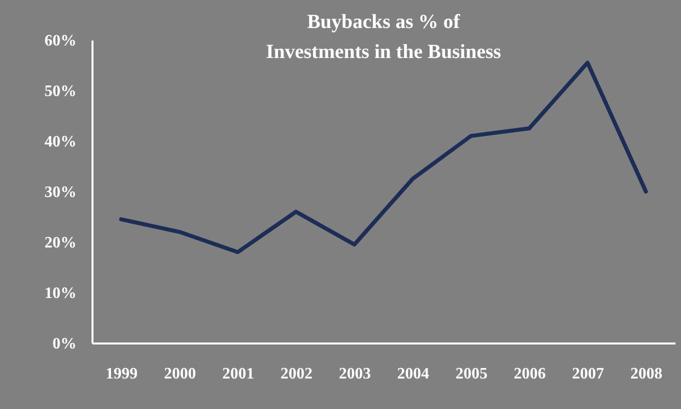  Describe the element at coordinates (471, 374) in the screenshot. I see `x-tick-label: 2005` at that location.